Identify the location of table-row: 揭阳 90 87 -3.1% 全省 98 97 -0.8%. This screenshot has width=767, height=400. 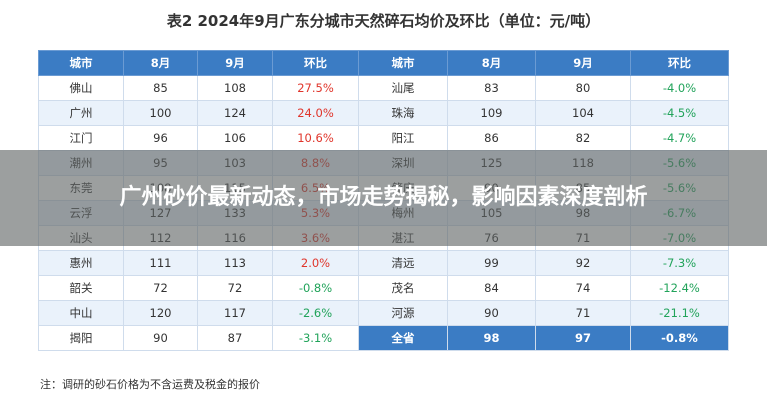
(383, 338).